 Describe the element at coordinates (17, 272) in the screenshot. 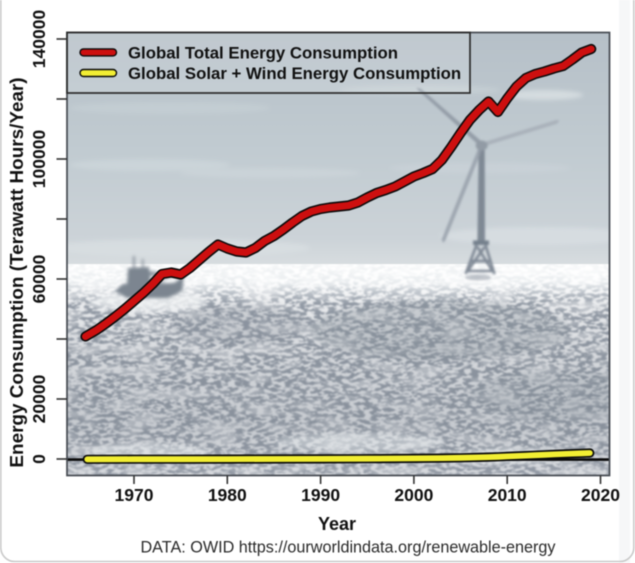

I see `svg-text:Energy Consumption (Terawatt H: Energy Consumption (Terawatt Hours/Year)` at that location.